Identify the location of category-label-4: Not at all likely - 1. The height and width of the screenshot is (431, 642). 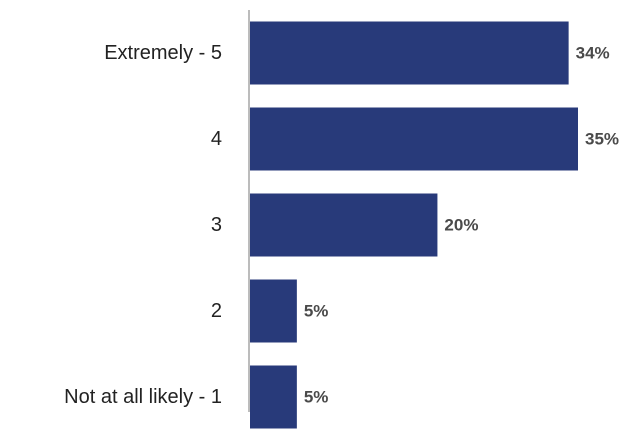
(143, 397).